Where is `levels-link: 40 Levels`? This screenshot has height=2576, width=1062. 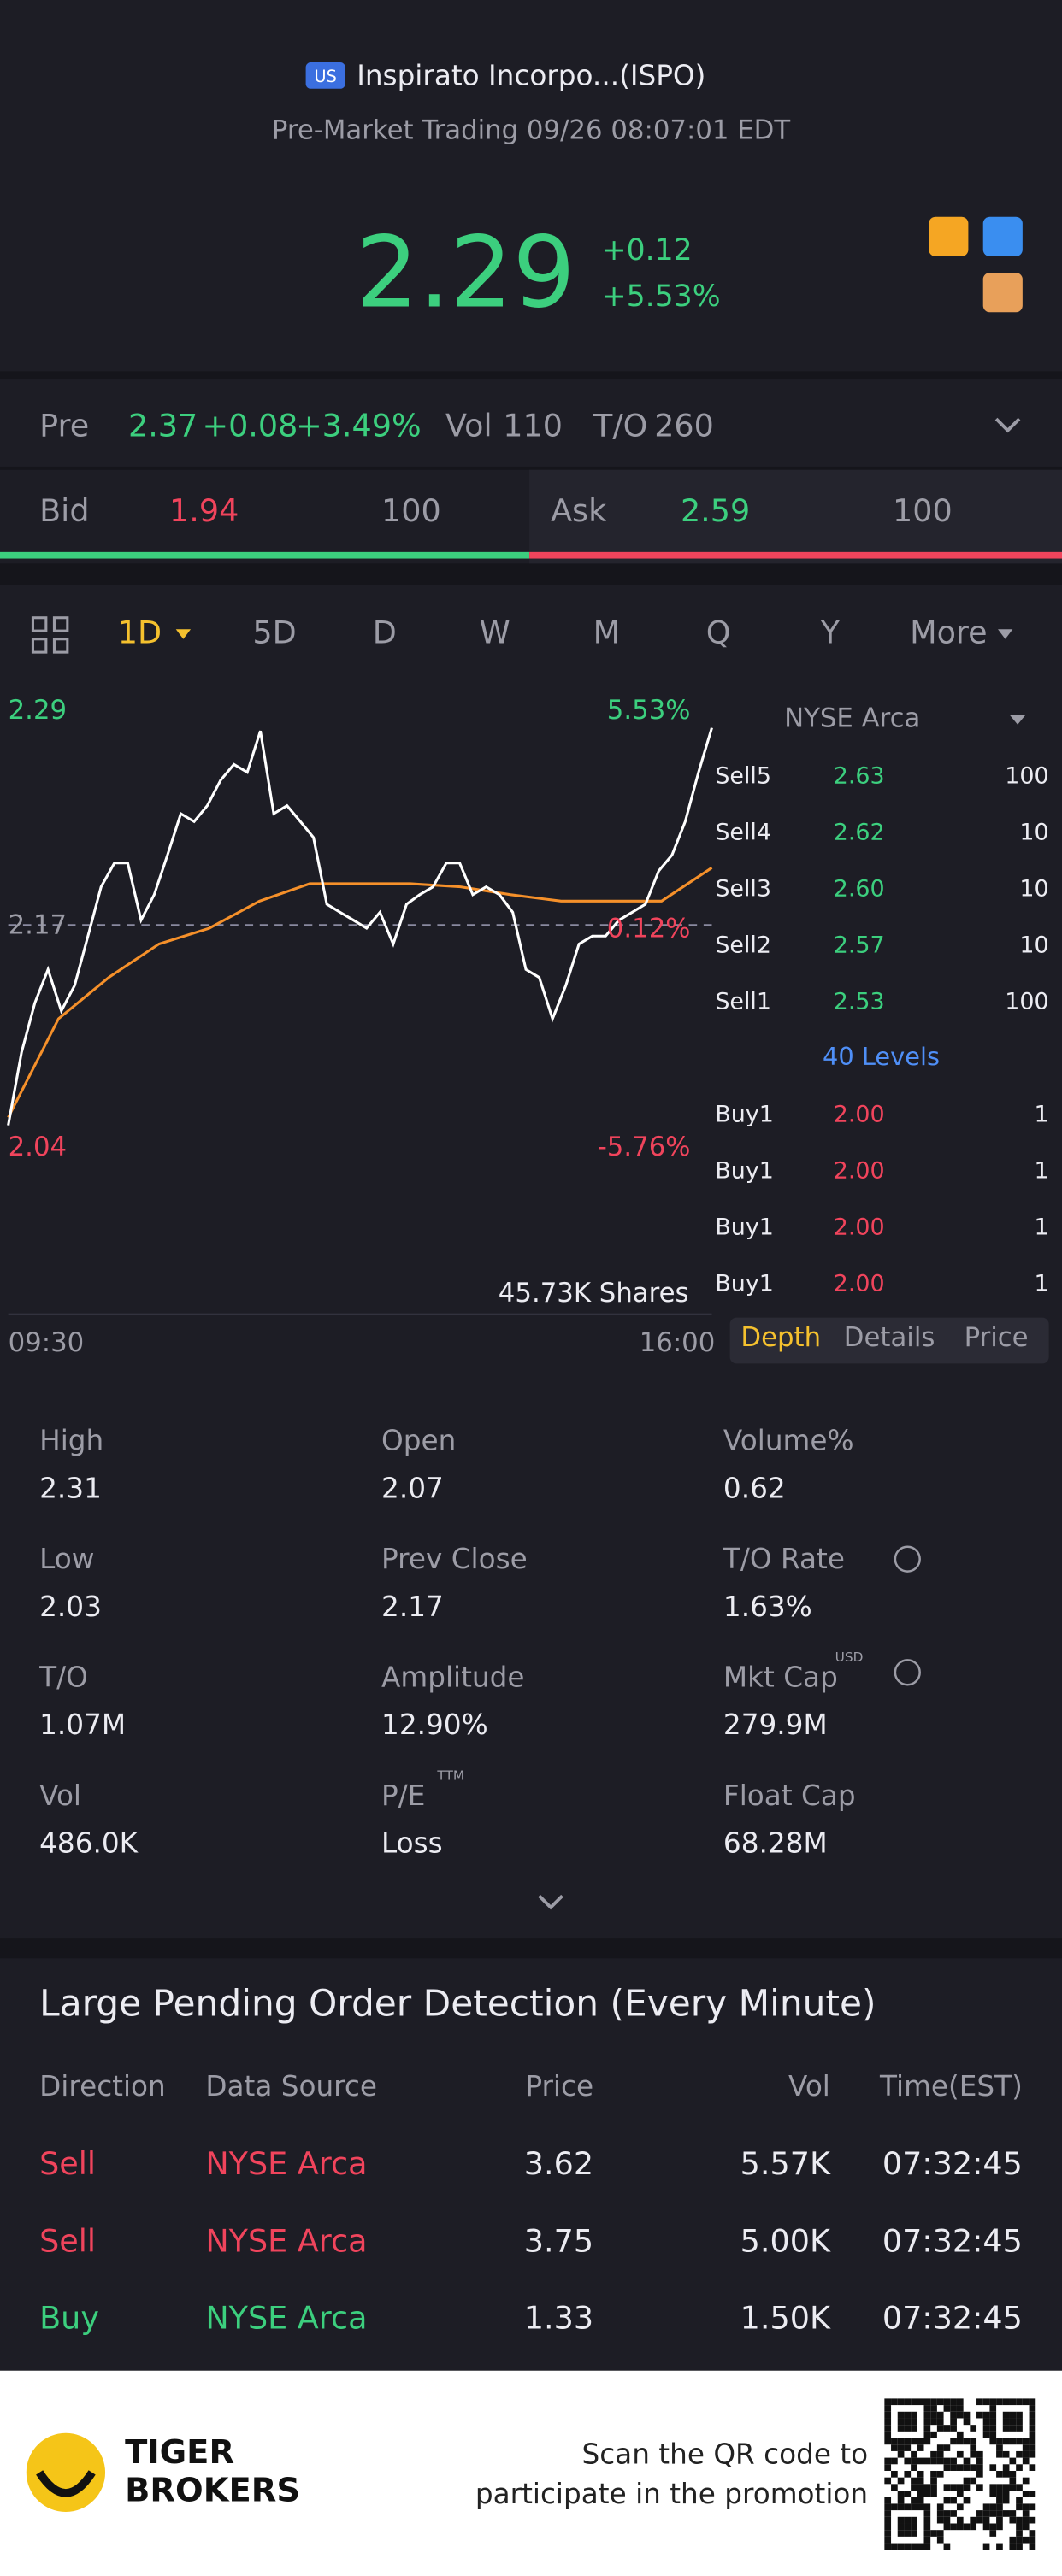 levels-link: 40 Levels is located at coordinates (882, 1056).